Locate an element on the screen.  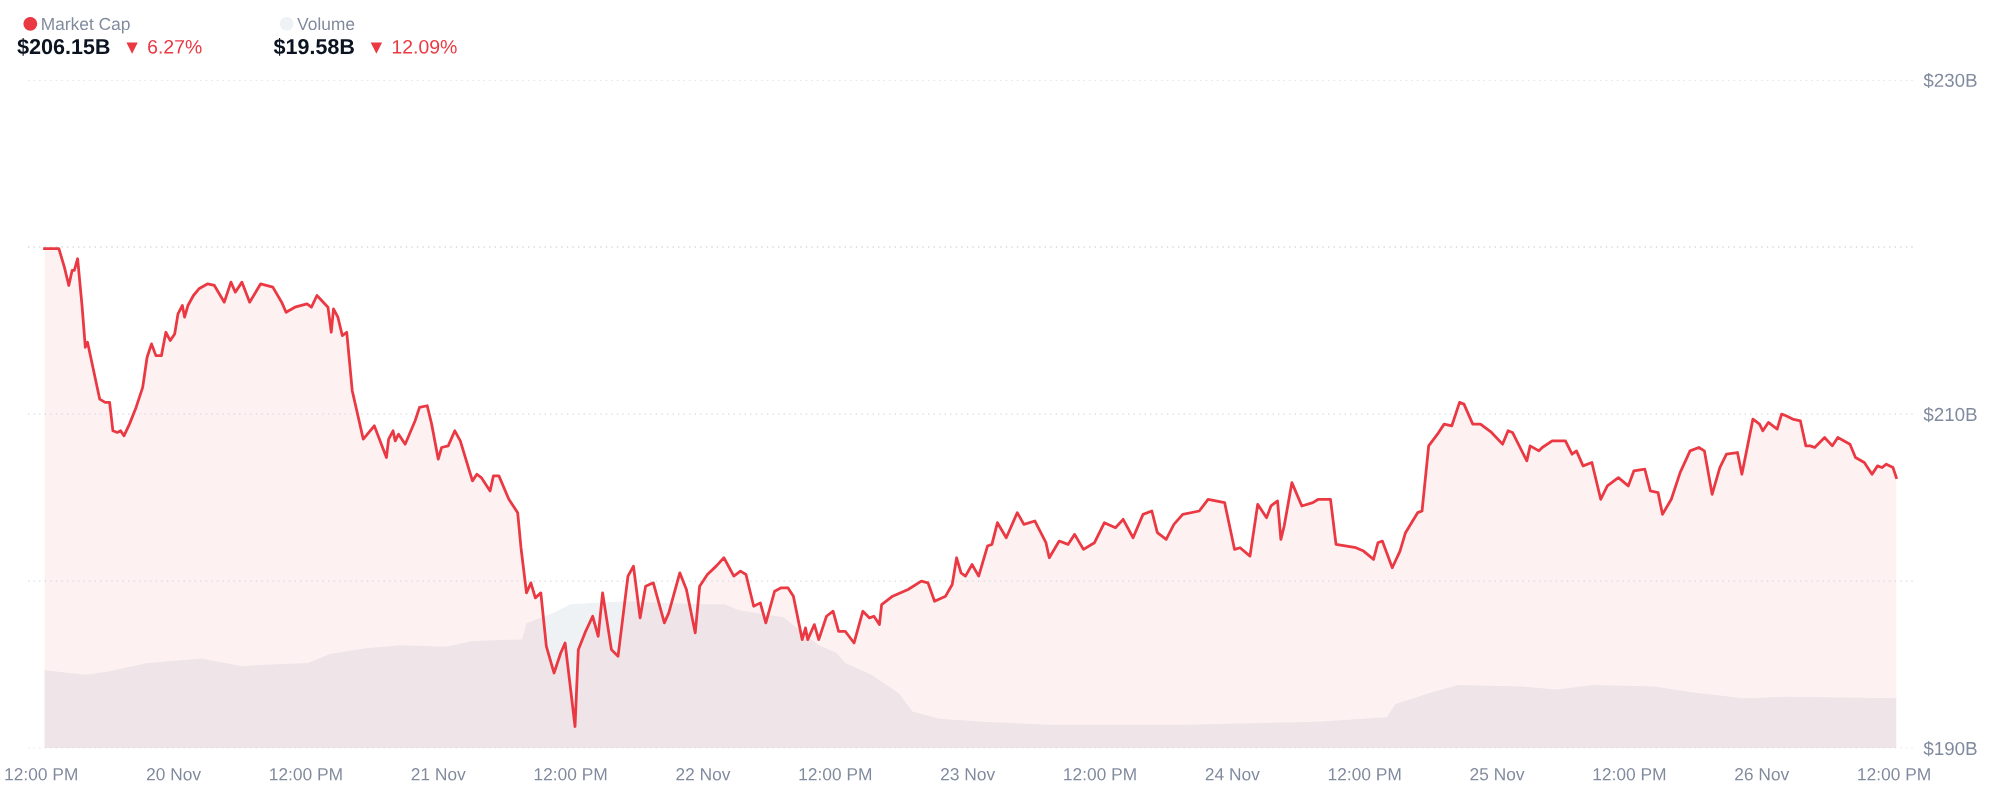
text: ▼ 6.27% is located at coordinates (164, 46).